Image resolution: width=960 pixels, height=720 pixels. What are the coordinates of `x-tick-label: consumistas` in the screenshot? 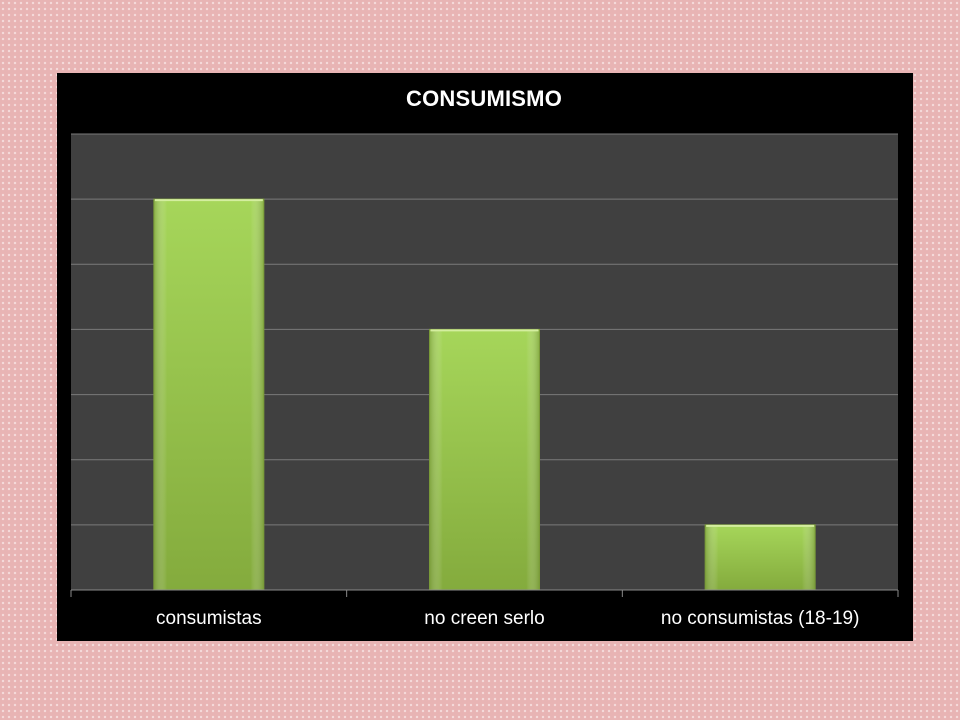 It's located at (209, 618).